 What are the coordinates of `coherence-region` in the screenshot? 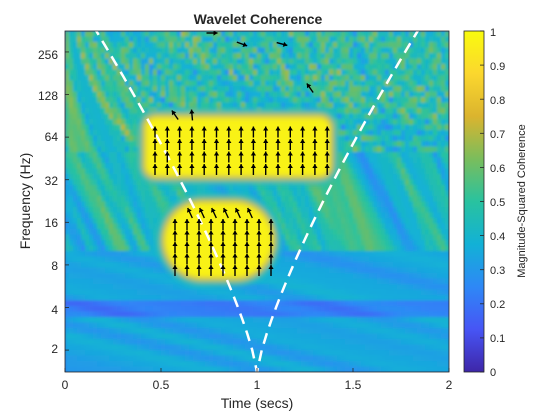 It's located at (218, 240).